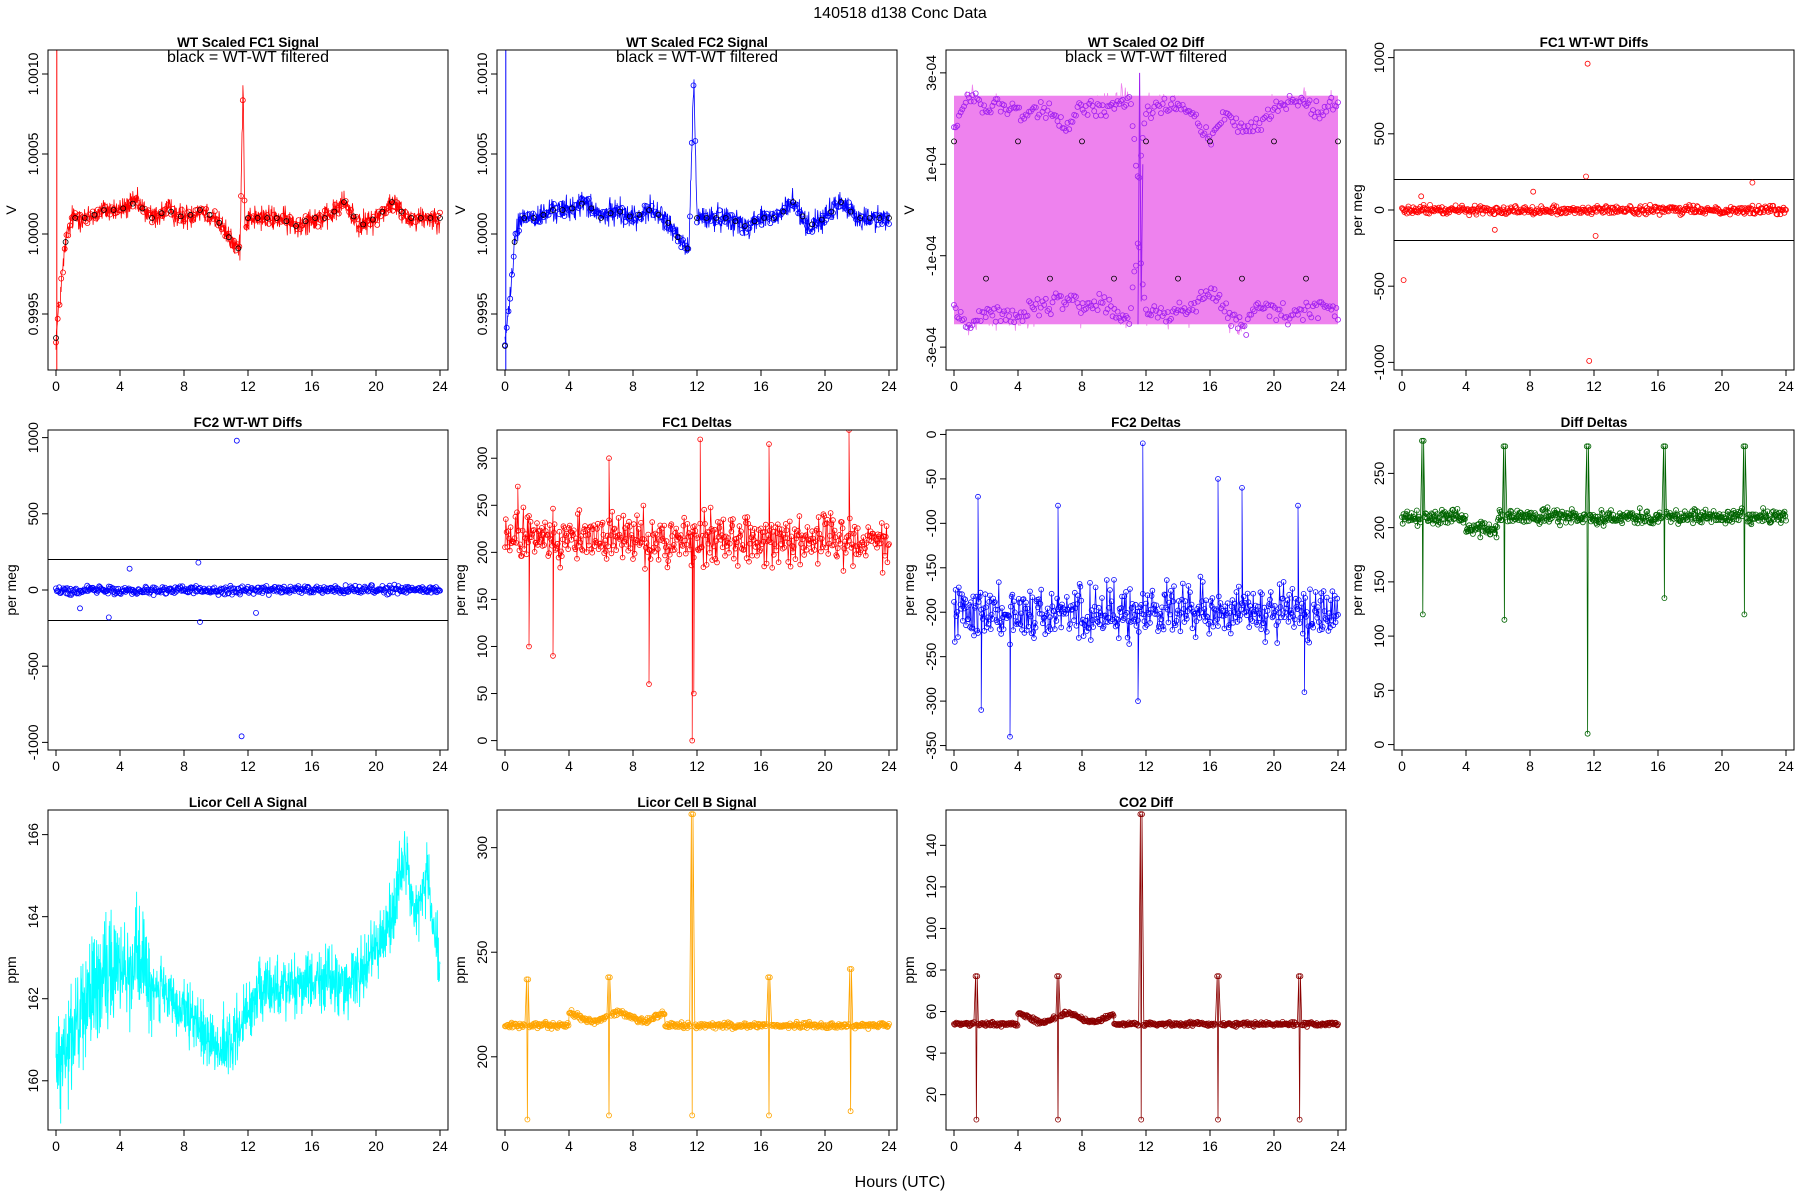 This screenshot has height=1200, width=1800. What do you see at coordinates (1466, 386) in the screenshot?
I see `x-tick-label: 4` at bounding box center [1466, 386].